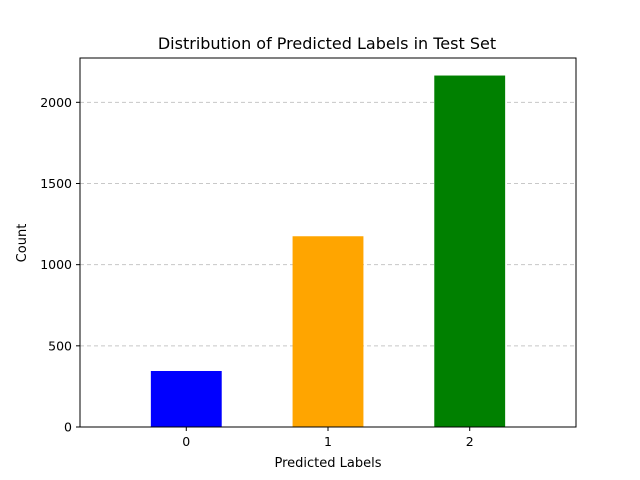  Describe the element at coordinates (327, 463) in the screenshot. I see `x-axis-label: Predicted Labels` at that location.